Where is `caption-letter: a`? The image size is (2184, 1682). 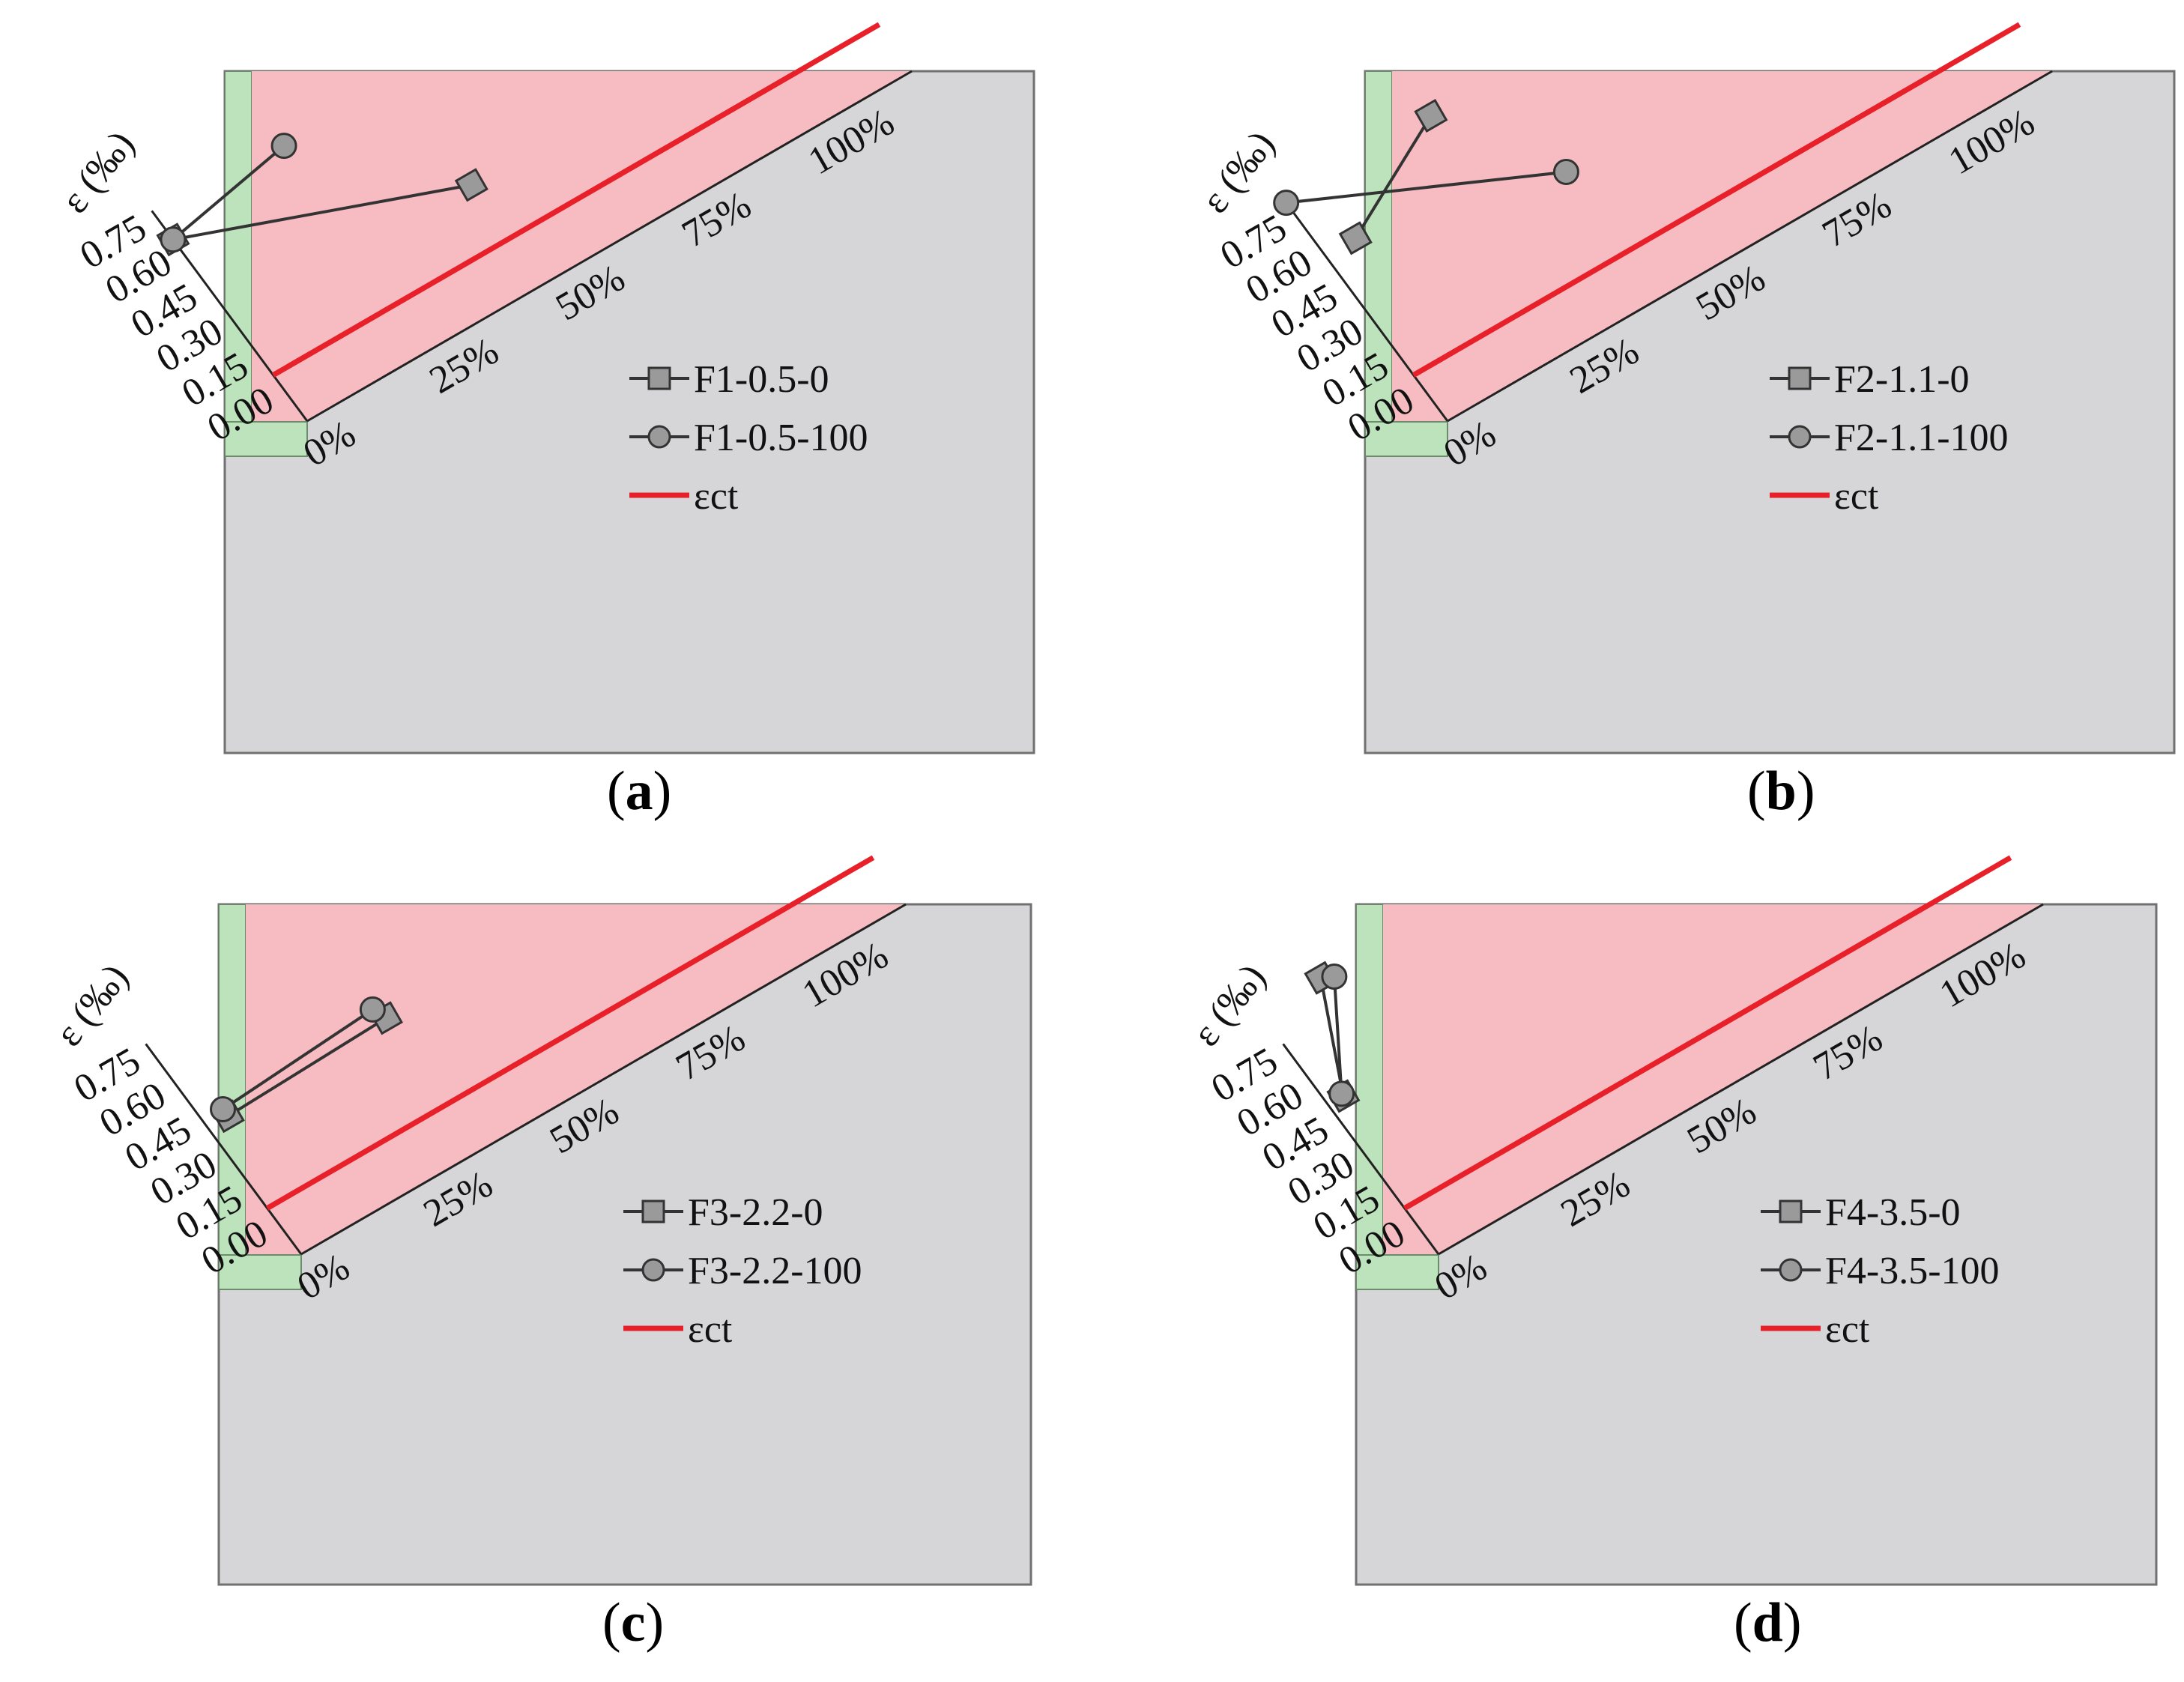 caption-letter: a is located at coordinates (639, 791).